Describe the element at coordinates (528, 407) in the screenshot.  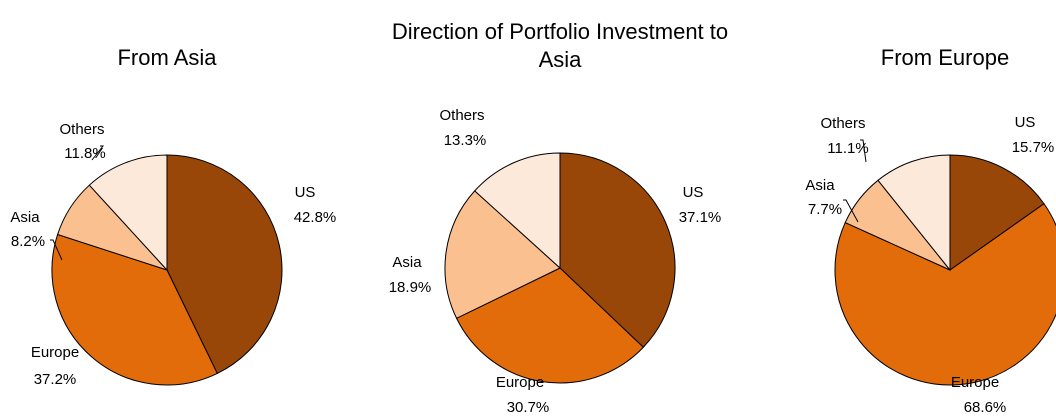
I see `slice-value-label: 30.7%` at that location.